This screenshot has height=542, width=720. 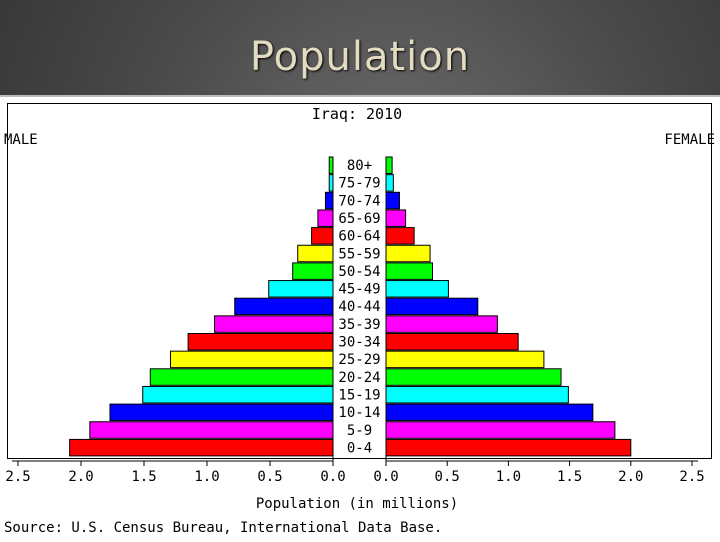 What do you see at coordinates (360, 57) in the screenshot?
I see `slide-title: Population` at bounding box center [360, 57].